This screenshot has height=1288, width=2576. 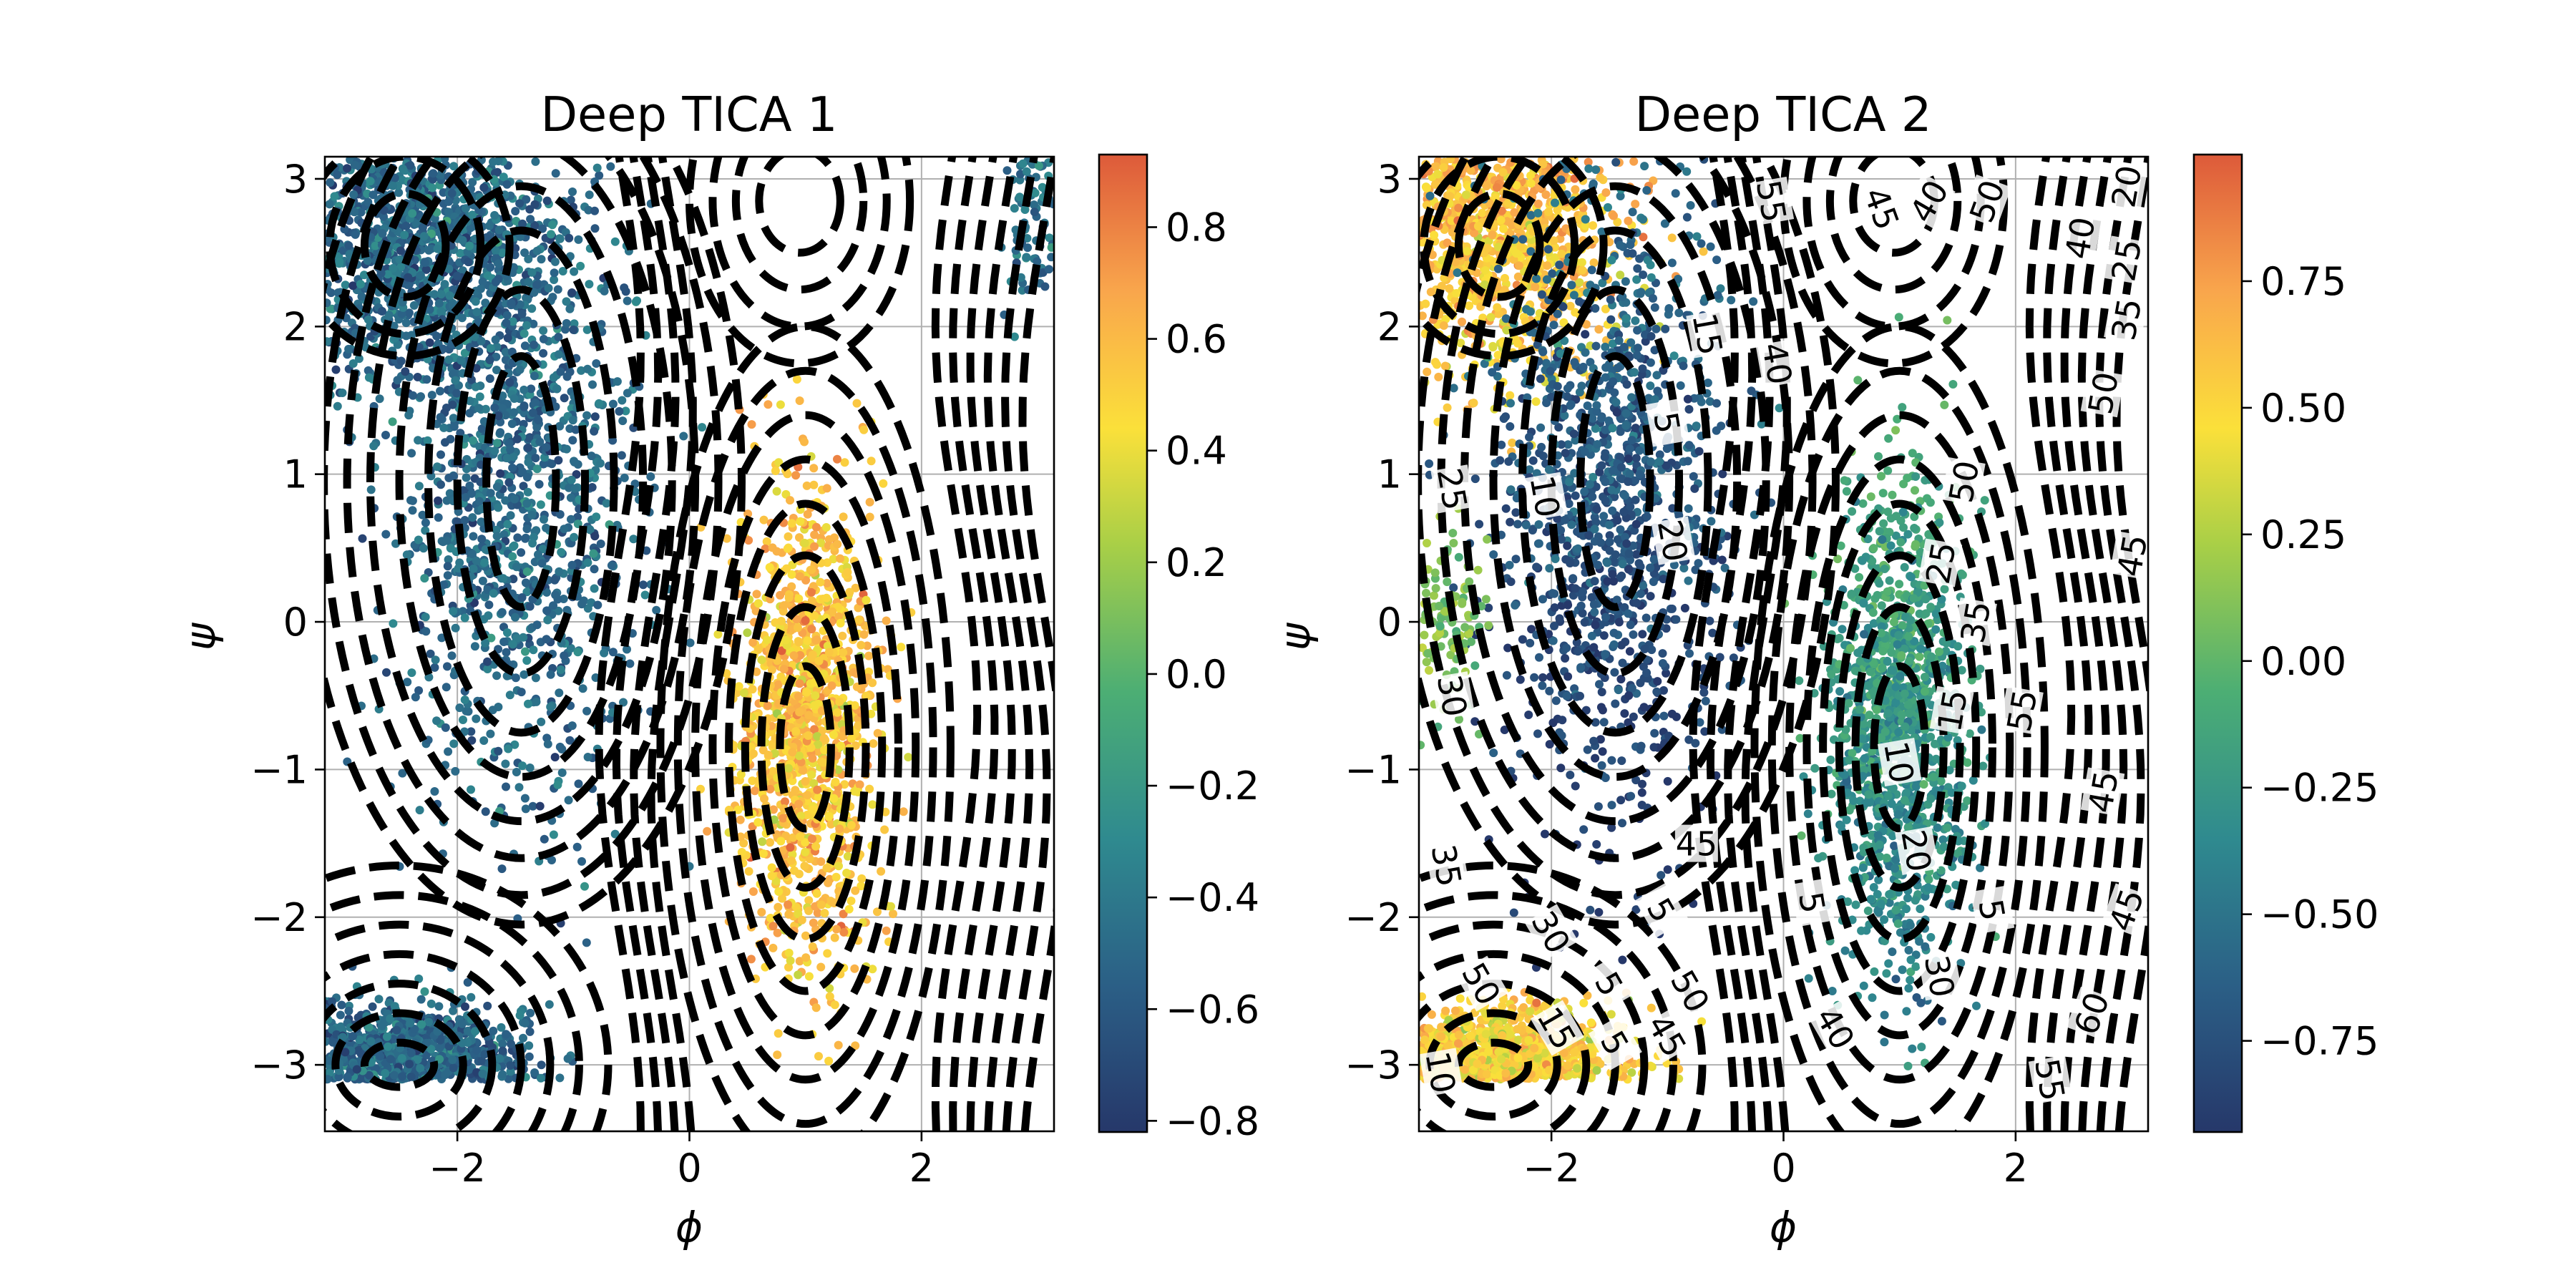 I want to click on colorbar-gradient, so click(x=1123, y=643).